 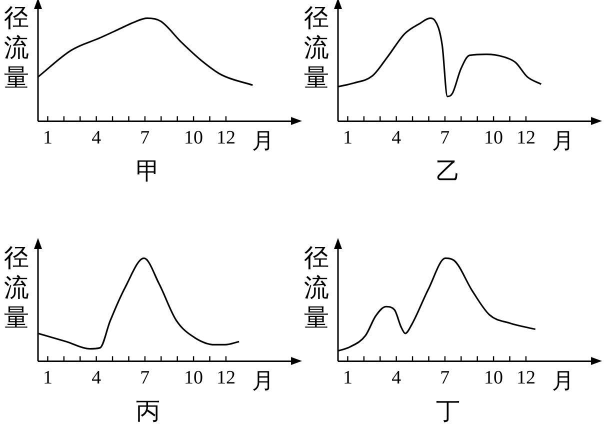 What do you see at coordinates (148, 412) in the screenshot?
I see `text: 丙` at bounding box center [148, 412].